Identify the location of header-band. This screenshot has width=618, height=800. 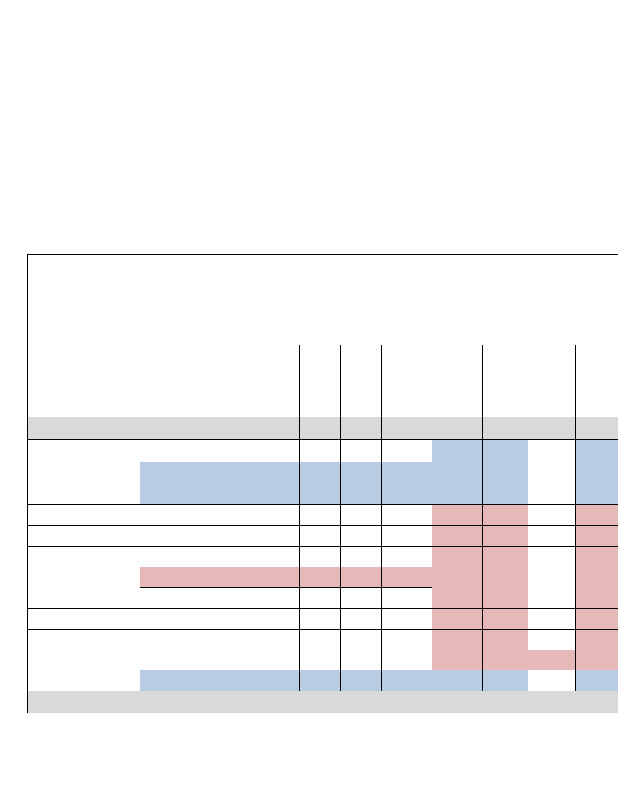
(323, 428).